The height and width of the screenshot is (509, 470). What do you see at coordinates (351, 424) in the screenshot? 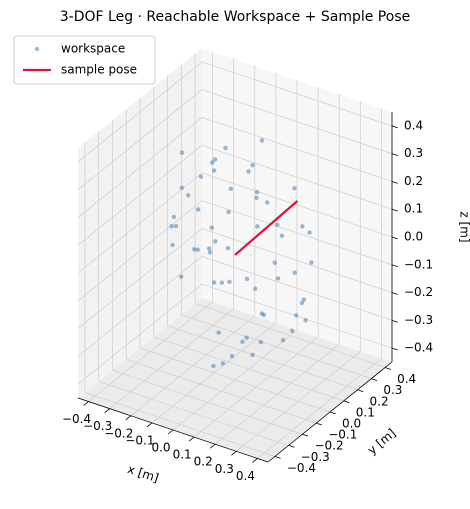
I see `y-tick-label: 0.0` at bounding box center [351, 424].